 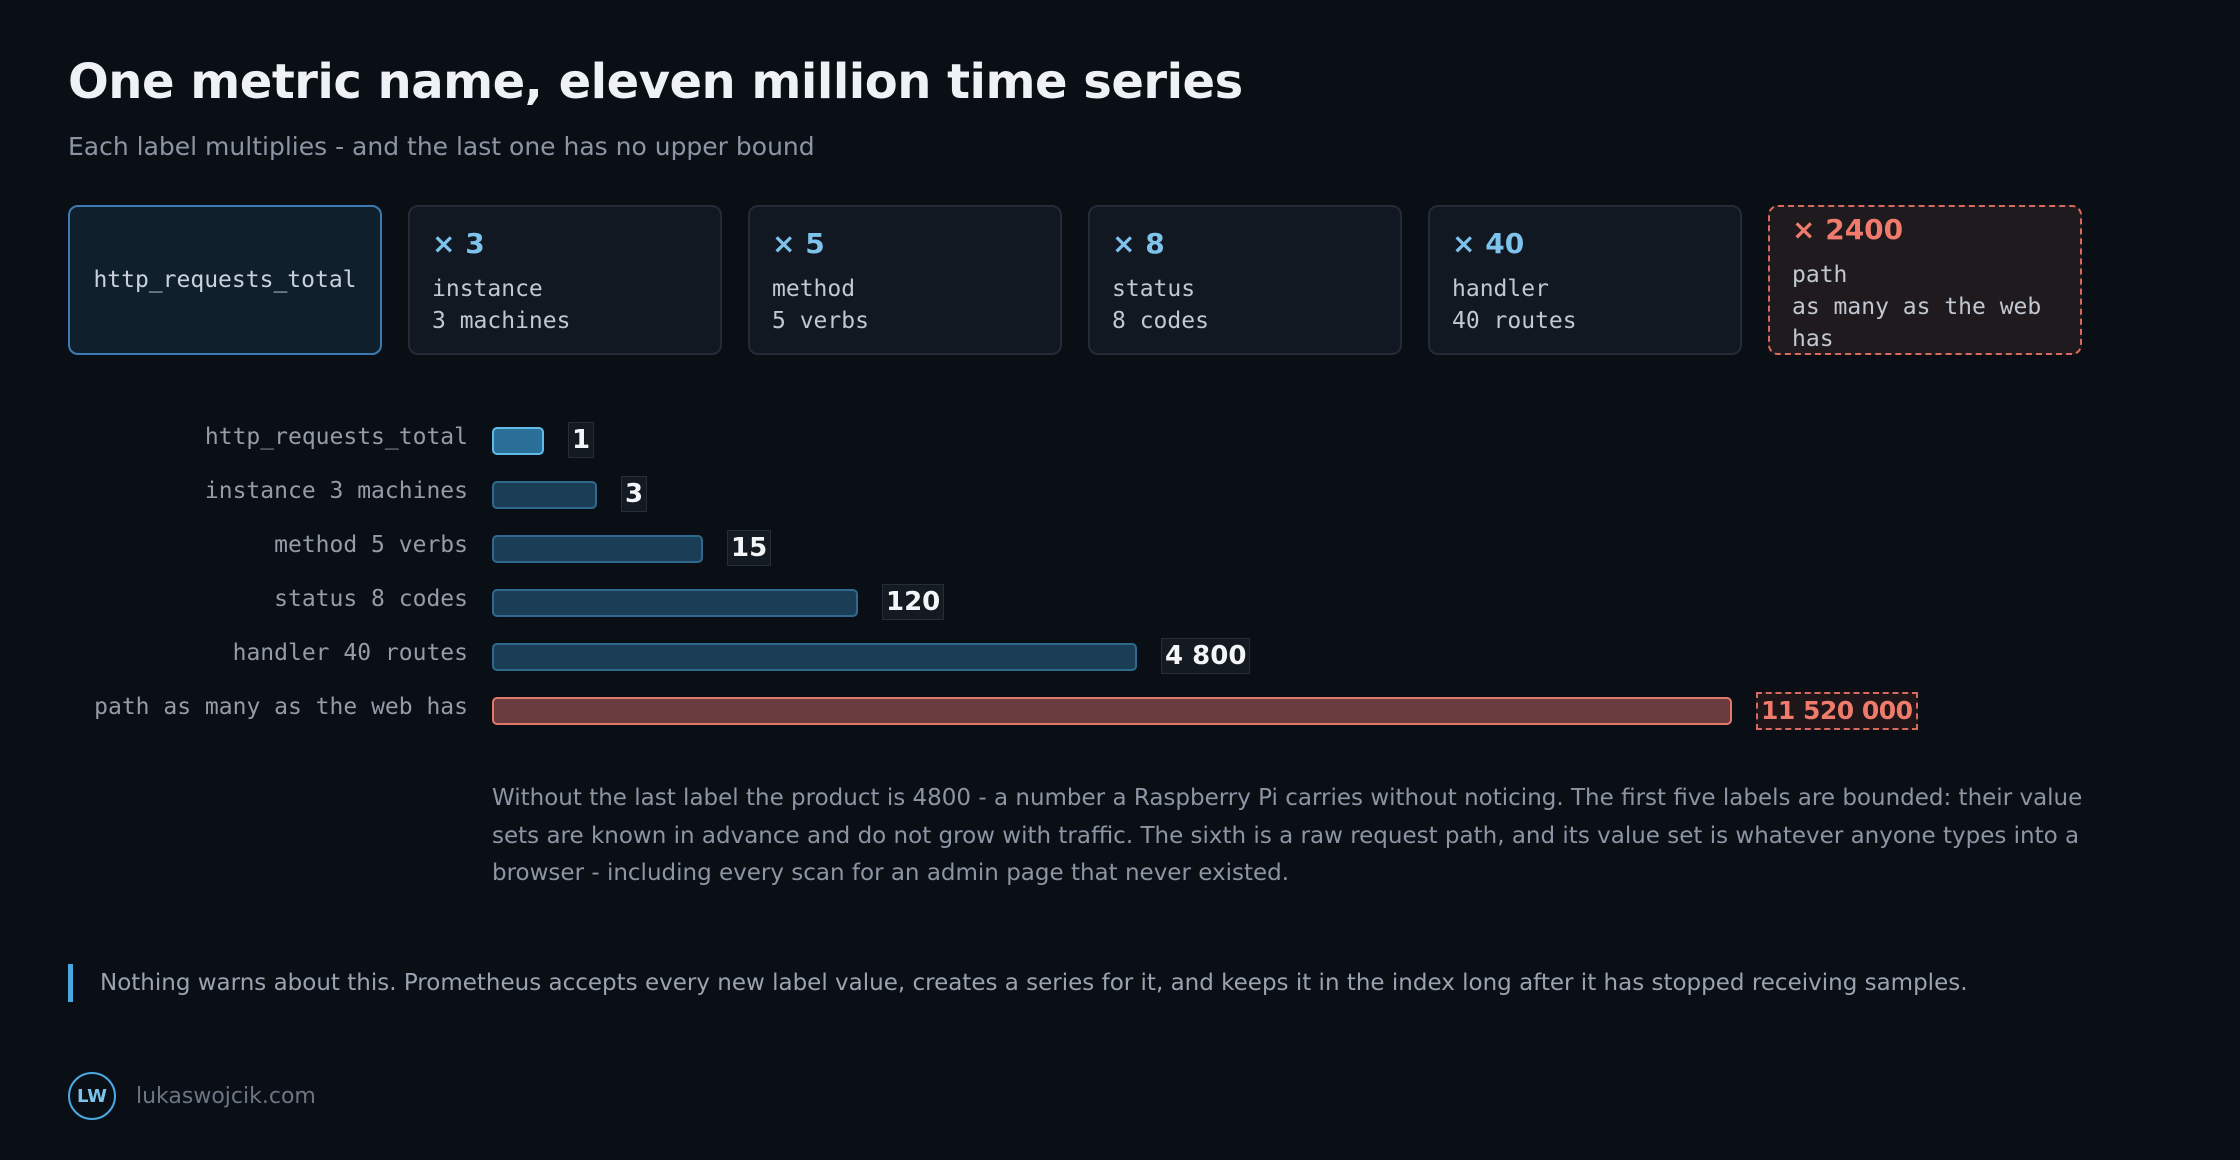 I want to click on card-label-desc: 3 machines, so click(x=501, y=321).